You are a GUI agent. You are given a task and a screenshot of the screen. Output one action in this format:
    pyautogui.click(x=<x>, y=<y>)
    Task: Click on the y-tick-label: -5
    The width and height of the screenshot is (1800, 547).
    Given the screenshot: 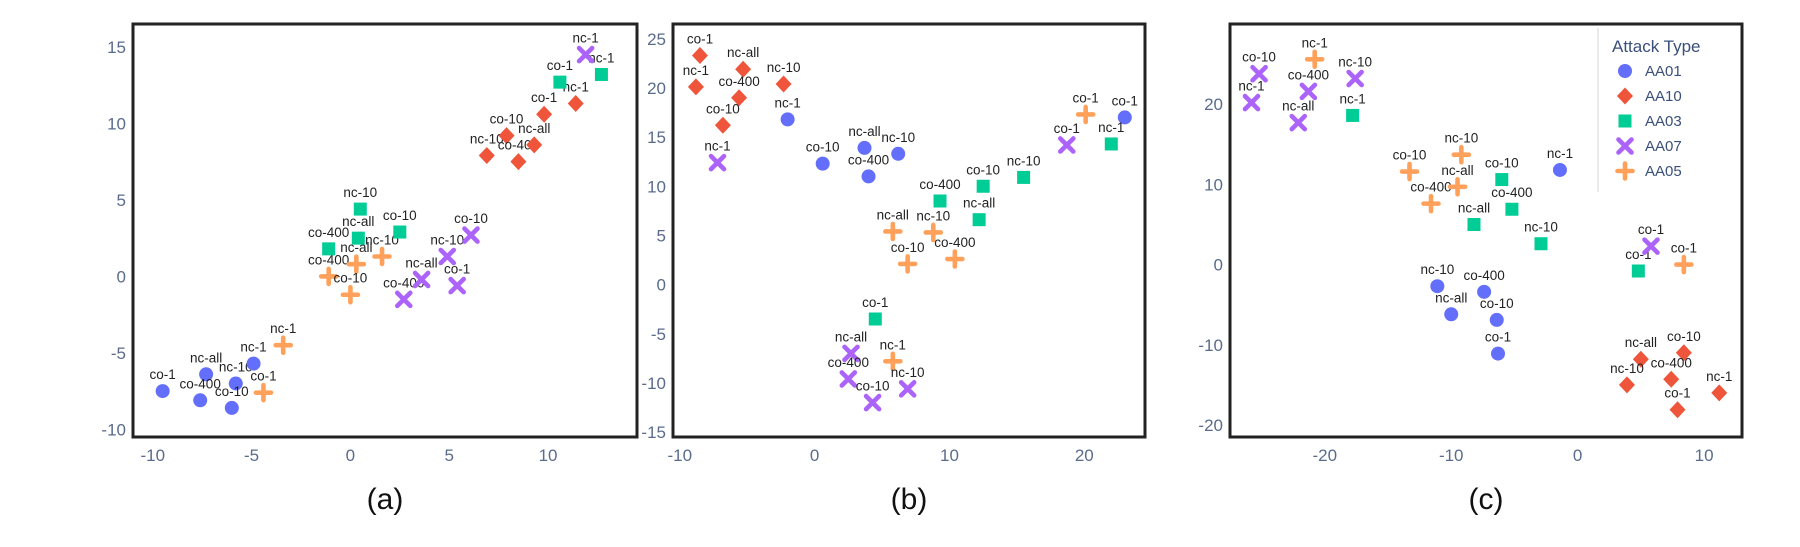 What is the action you would take?
    pyautogui.click(x=118, y=353)
    